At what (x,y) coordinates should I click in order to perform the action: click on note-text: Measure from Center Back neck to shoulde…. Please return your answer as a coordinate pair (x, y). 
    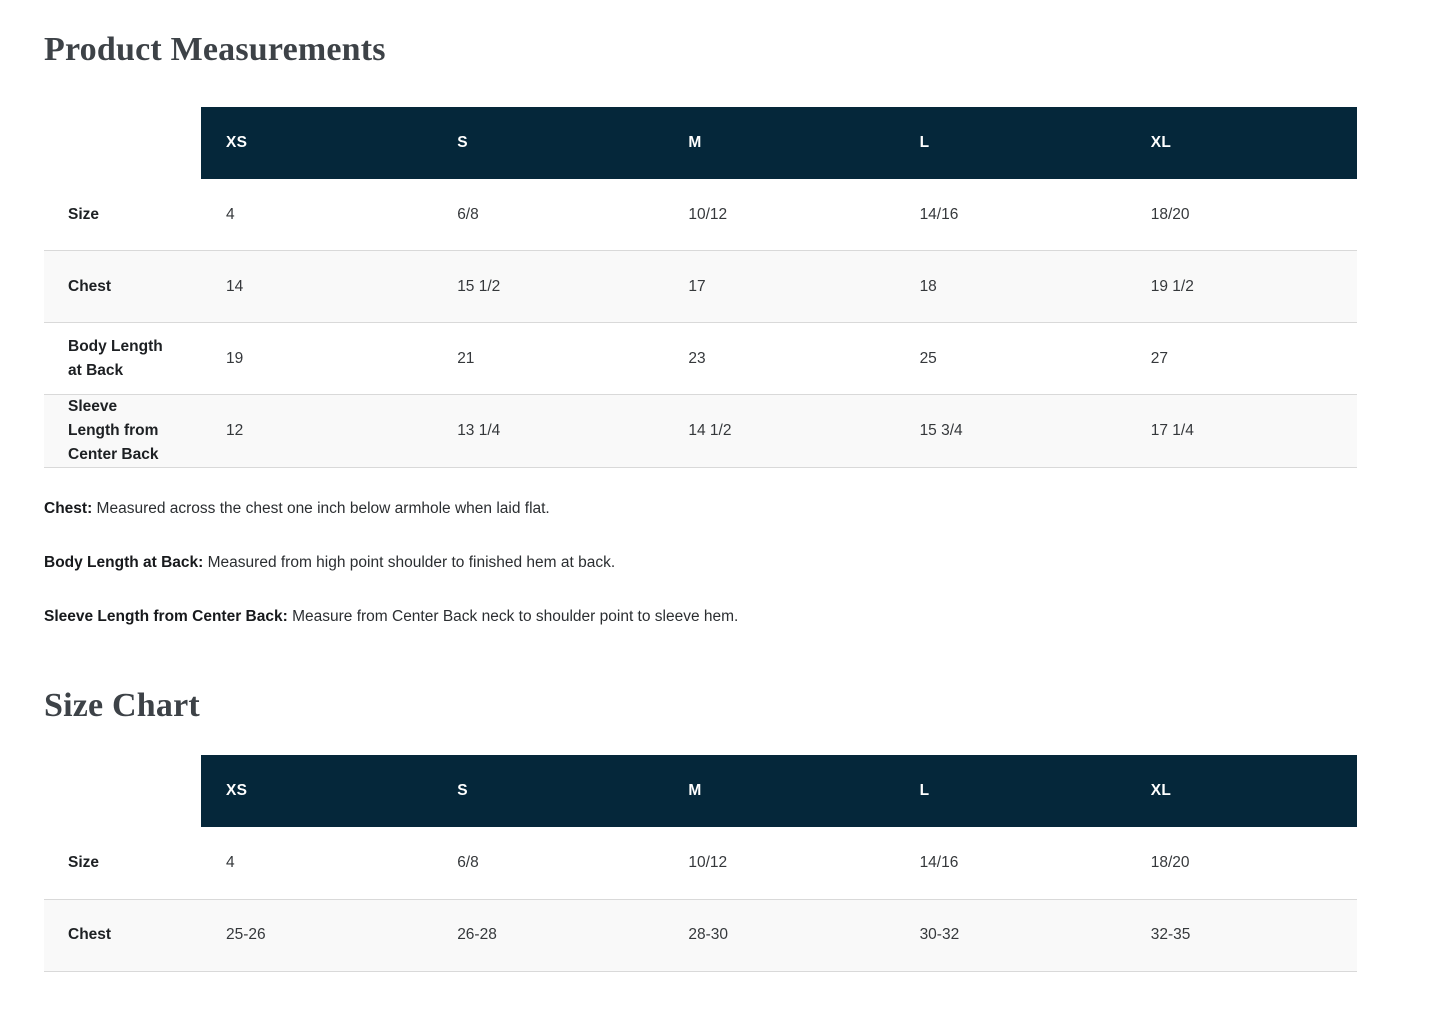
    Looking at the image, I should click on (515, 617).